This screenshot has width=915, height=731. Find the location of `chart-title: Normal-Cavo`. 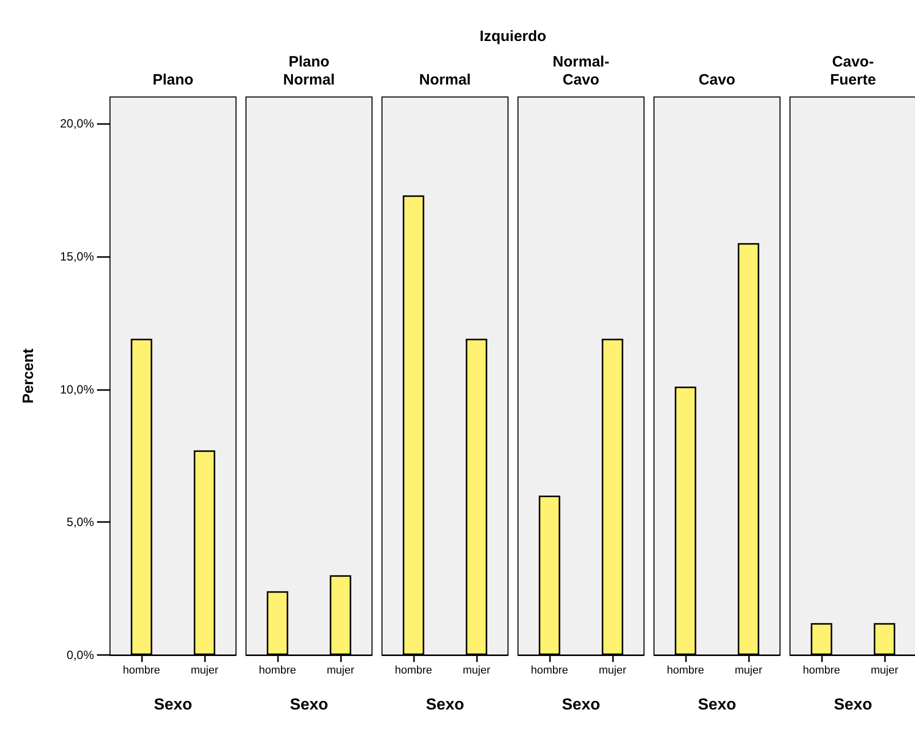

chart-title: Normal-Cavo is located at coordinates (581, 71).